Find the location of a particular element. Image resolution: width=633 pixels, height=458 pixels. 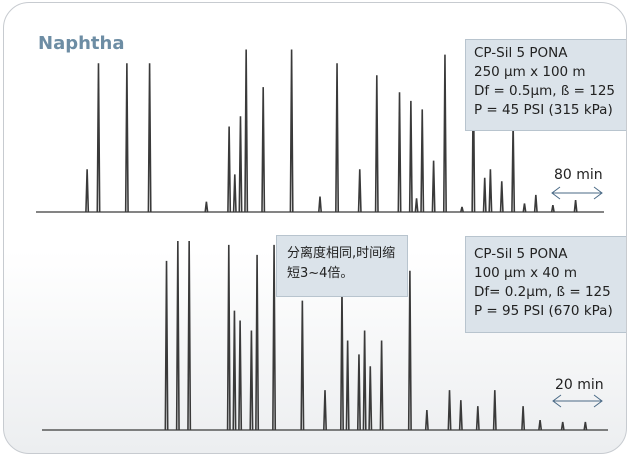

chart-title: Naphtha is located at coordinates (81, 43).